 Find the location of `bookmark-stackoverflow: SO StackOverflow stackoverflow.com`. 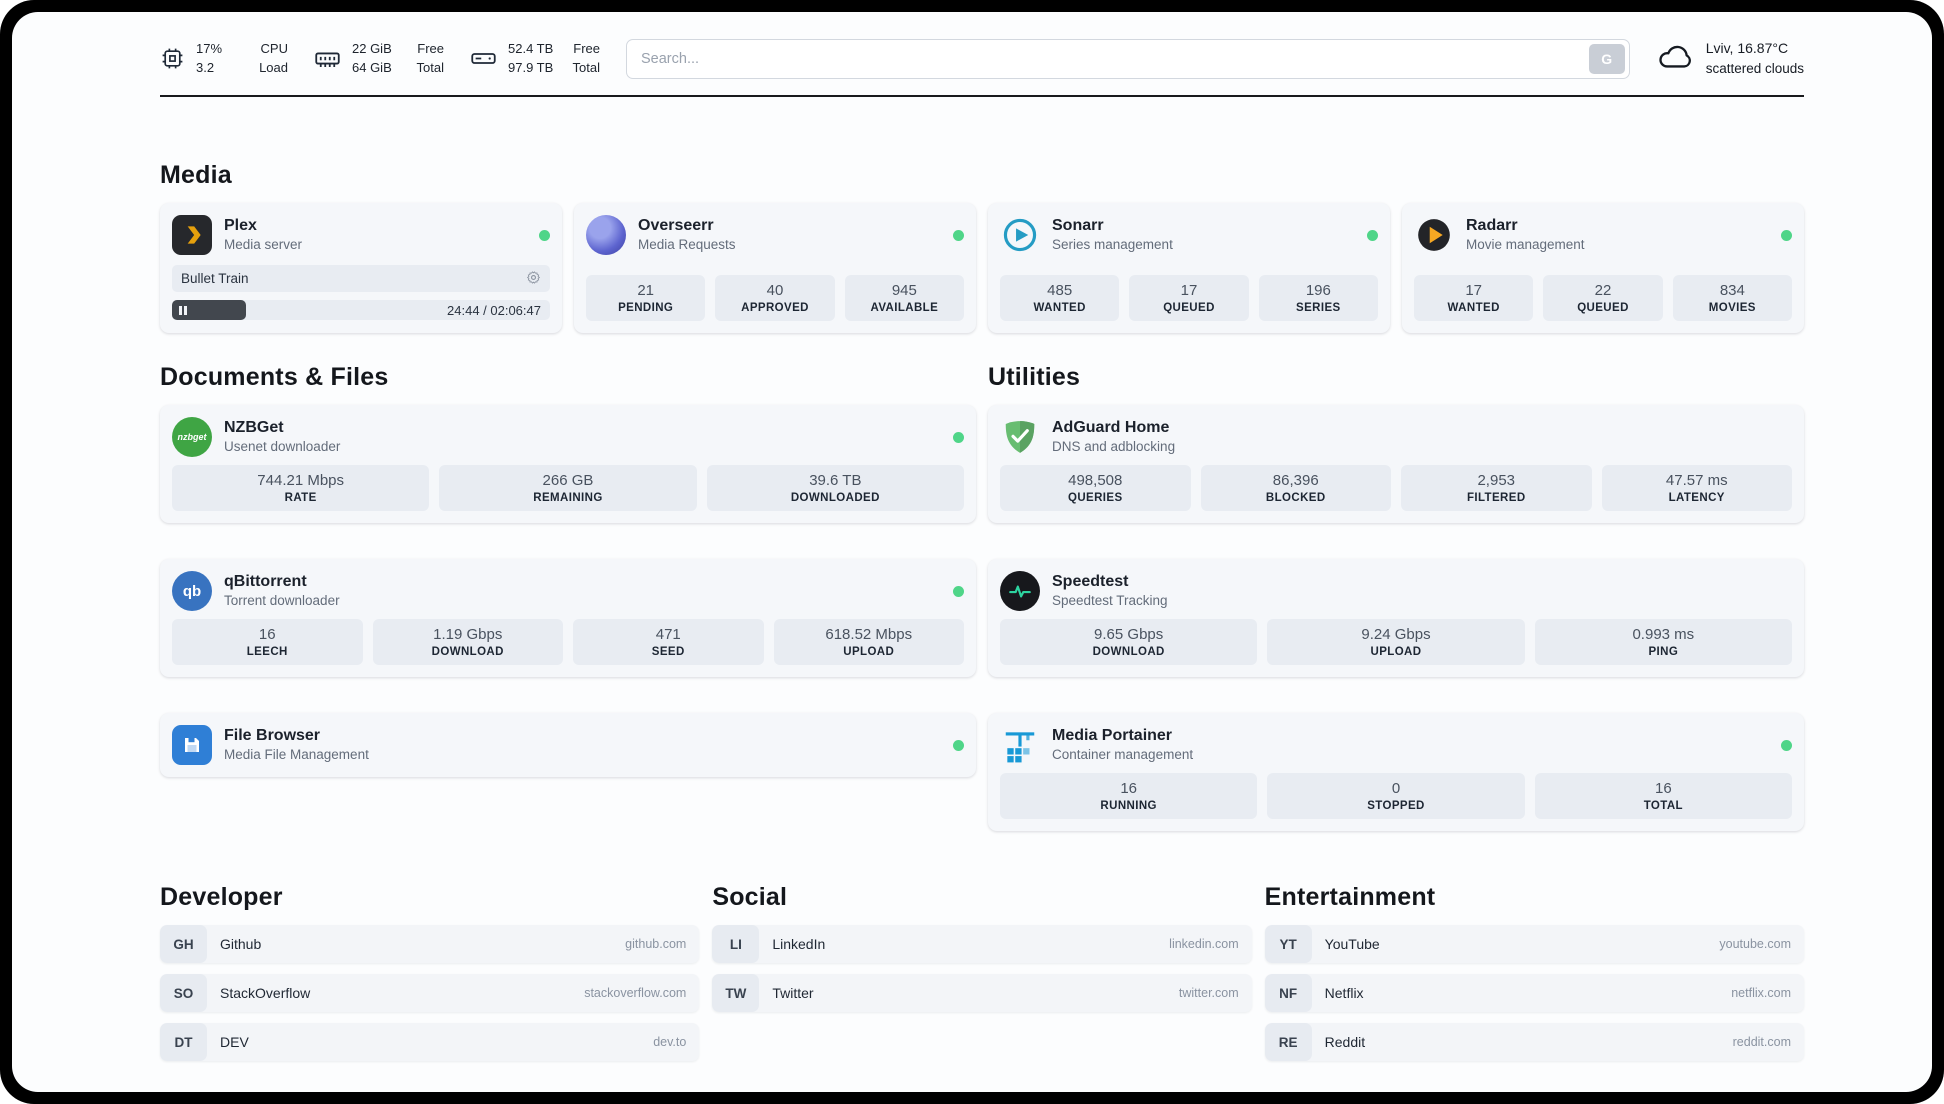

bookmark-stackoverflow: SO StackOverflow stackoverflow.com is located at coordinates (430, 993).